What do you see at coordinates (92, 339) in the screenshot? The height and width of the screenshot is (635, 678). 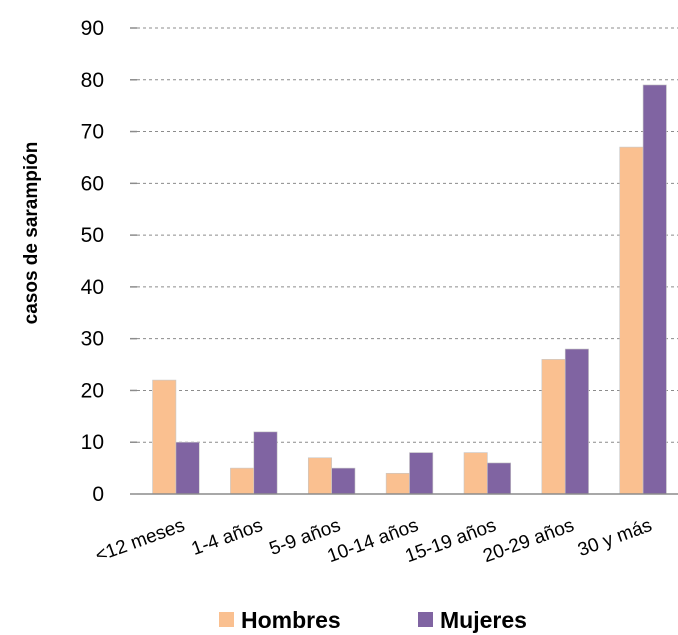 I see `y-tick-label: 30` at bounding box center [92, 339].